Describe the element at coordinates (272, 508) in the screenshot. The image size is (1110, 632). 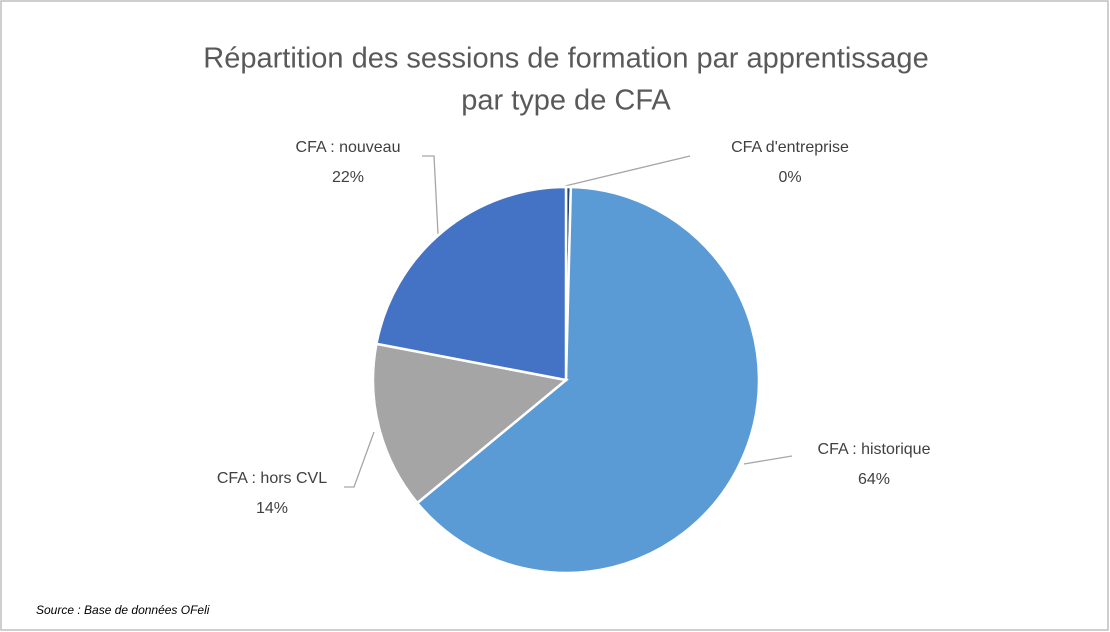
I see `slice-value-label: 14%` at that location.